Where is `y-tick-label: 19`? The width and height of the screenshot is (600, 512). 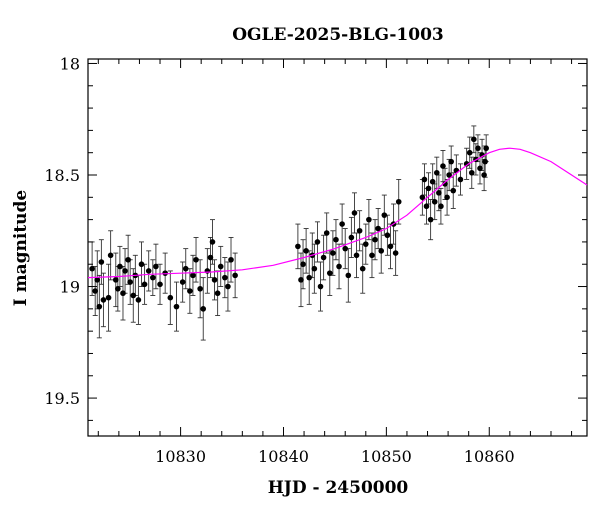 y-tick-label: 19 is located at coordinates (70, 287).